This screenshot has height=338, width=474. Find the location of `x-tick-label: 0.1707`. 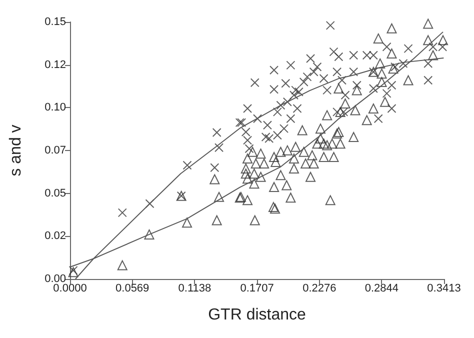

x-tick-label: 0.1707 is located at coordinates (257, 288).